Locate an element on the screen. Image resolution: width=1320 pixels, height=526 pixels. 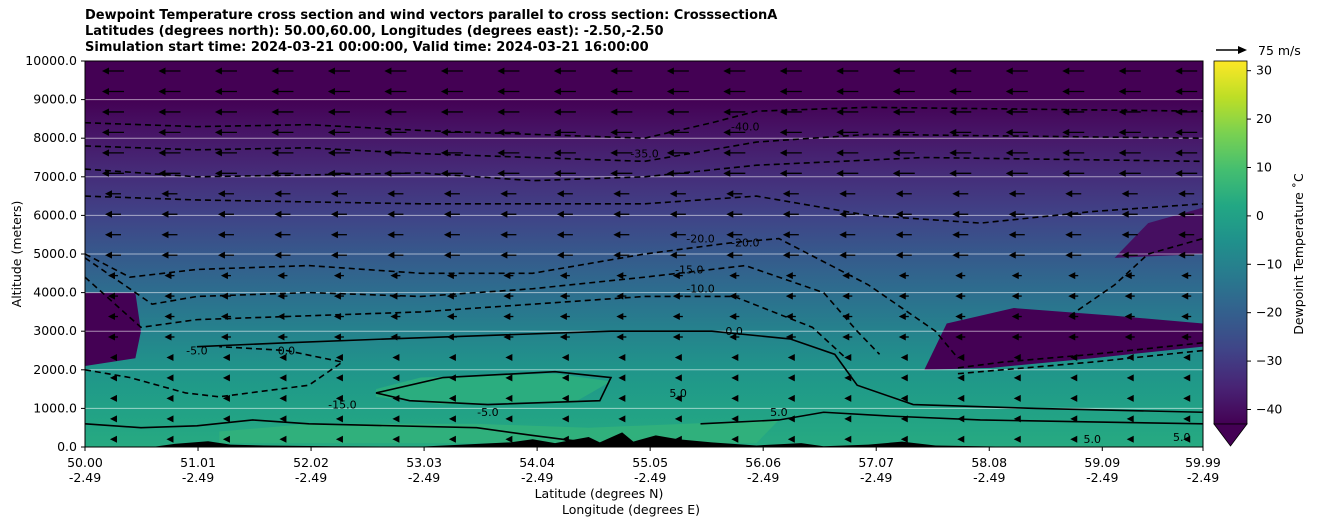
y-tick-label: 7000.0 is located at coordinates (55, 176).